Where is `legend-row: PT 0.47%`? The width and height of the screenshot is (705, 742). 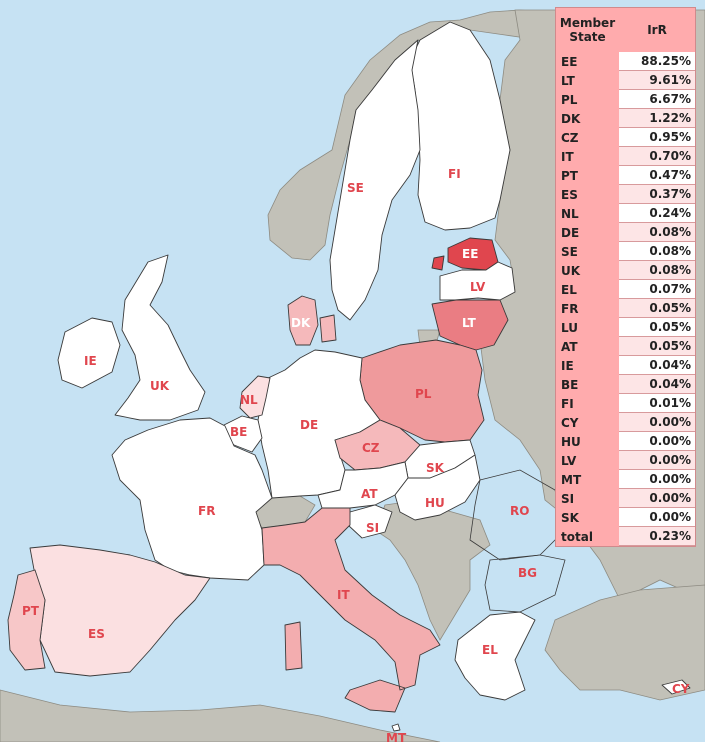
legend-row: PT 0.47% is located at coordinates (625, 175).